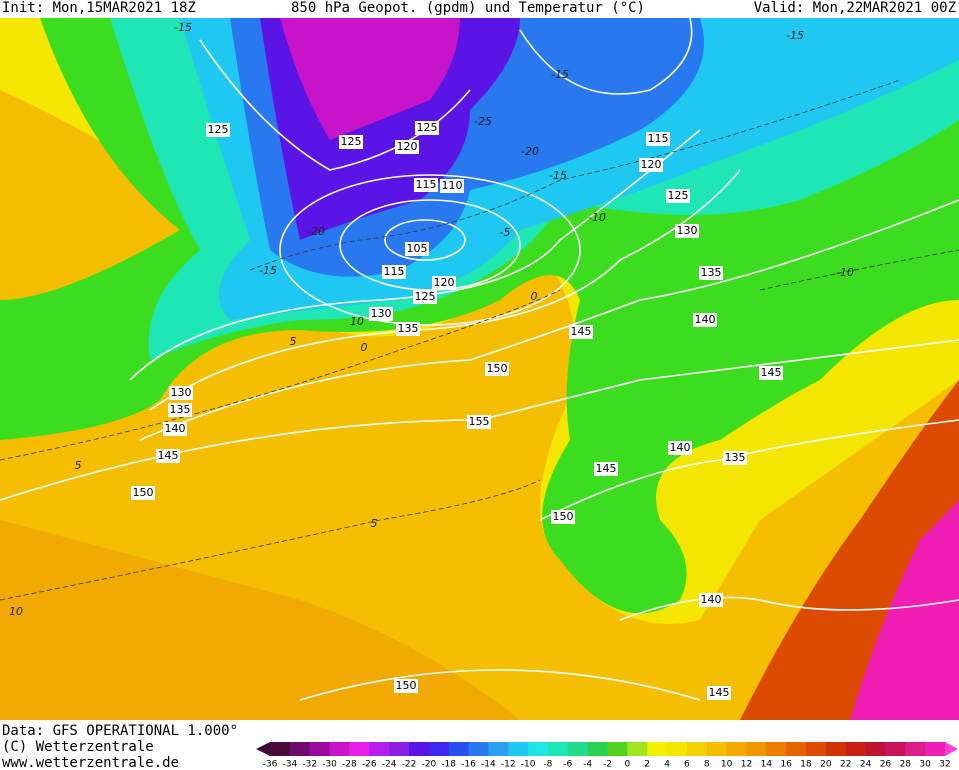 This screenshot has width=959, height=770. I want to click on legend-tick-label: 12, so click(746, 765).